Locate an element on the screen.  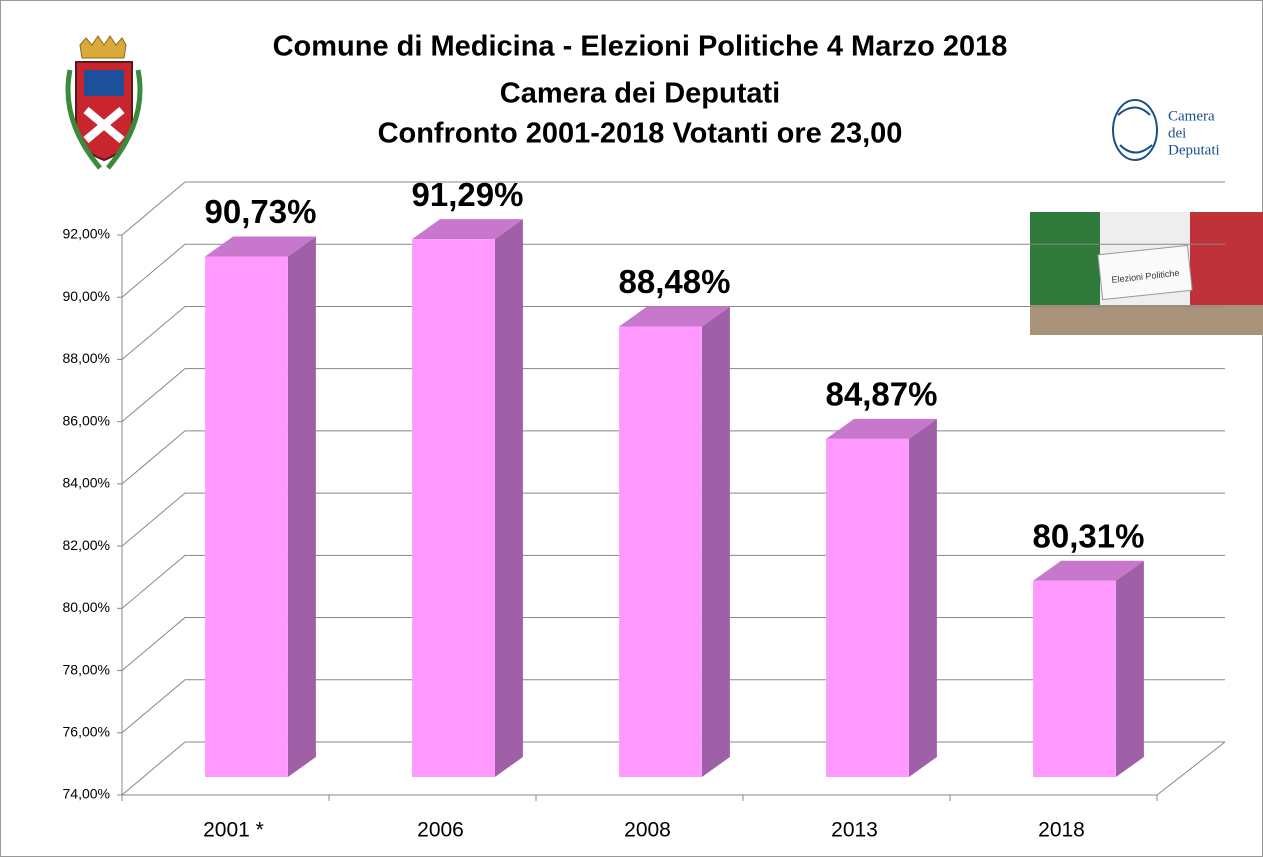
y-tick-label: 76,00% is located at coordinates (86, 731).